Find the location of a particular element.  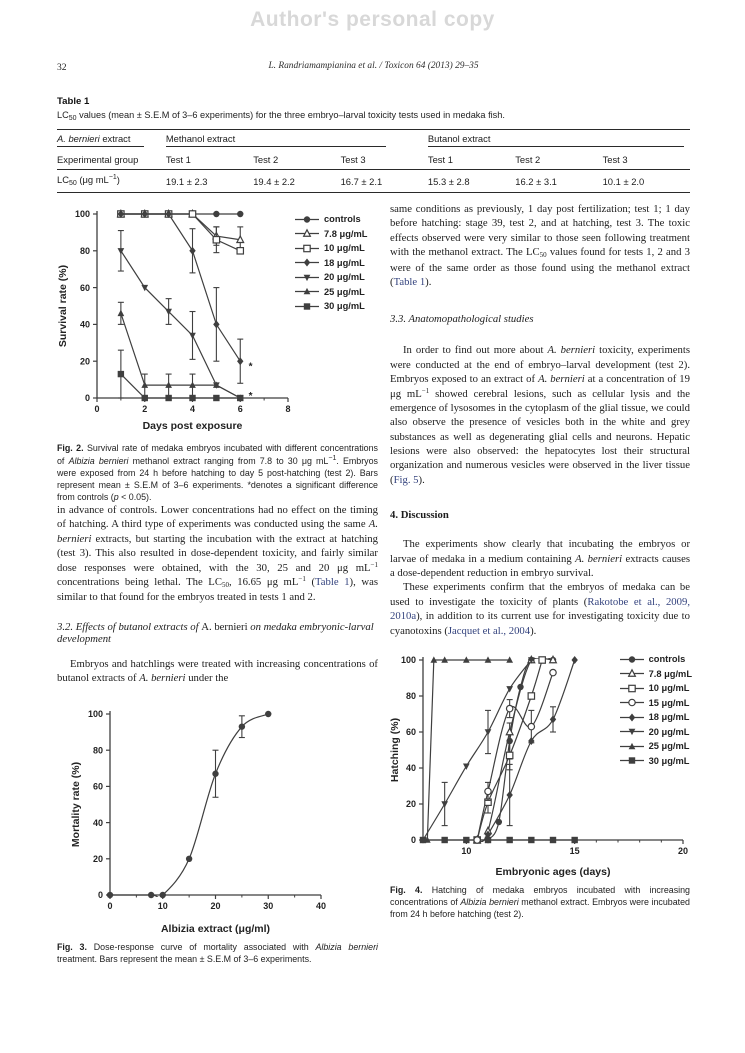

text-segment: under the is located at coordinates (207, 678).